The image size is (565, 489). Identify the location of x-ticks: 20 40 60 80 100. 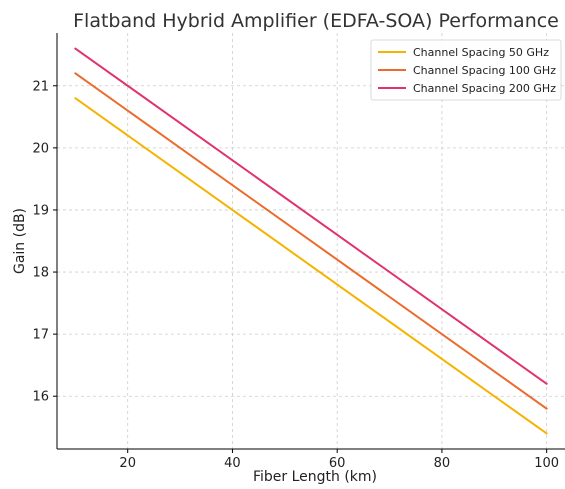
(339, 460).